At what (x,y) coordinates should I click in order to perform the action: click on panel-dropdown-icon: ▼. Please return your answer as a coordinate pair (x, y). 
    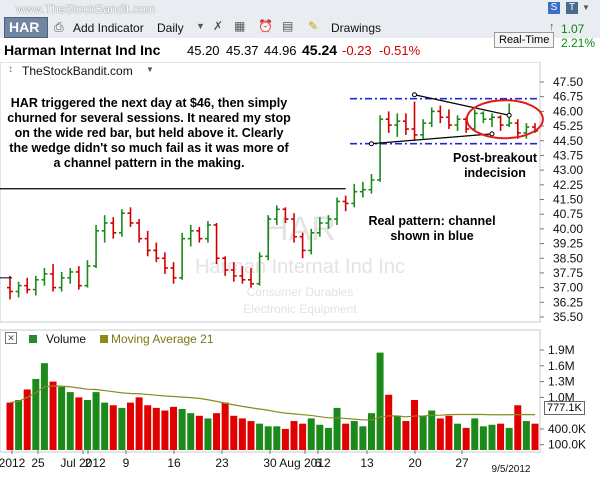
    Looking at the image, I should click on (150, 69).